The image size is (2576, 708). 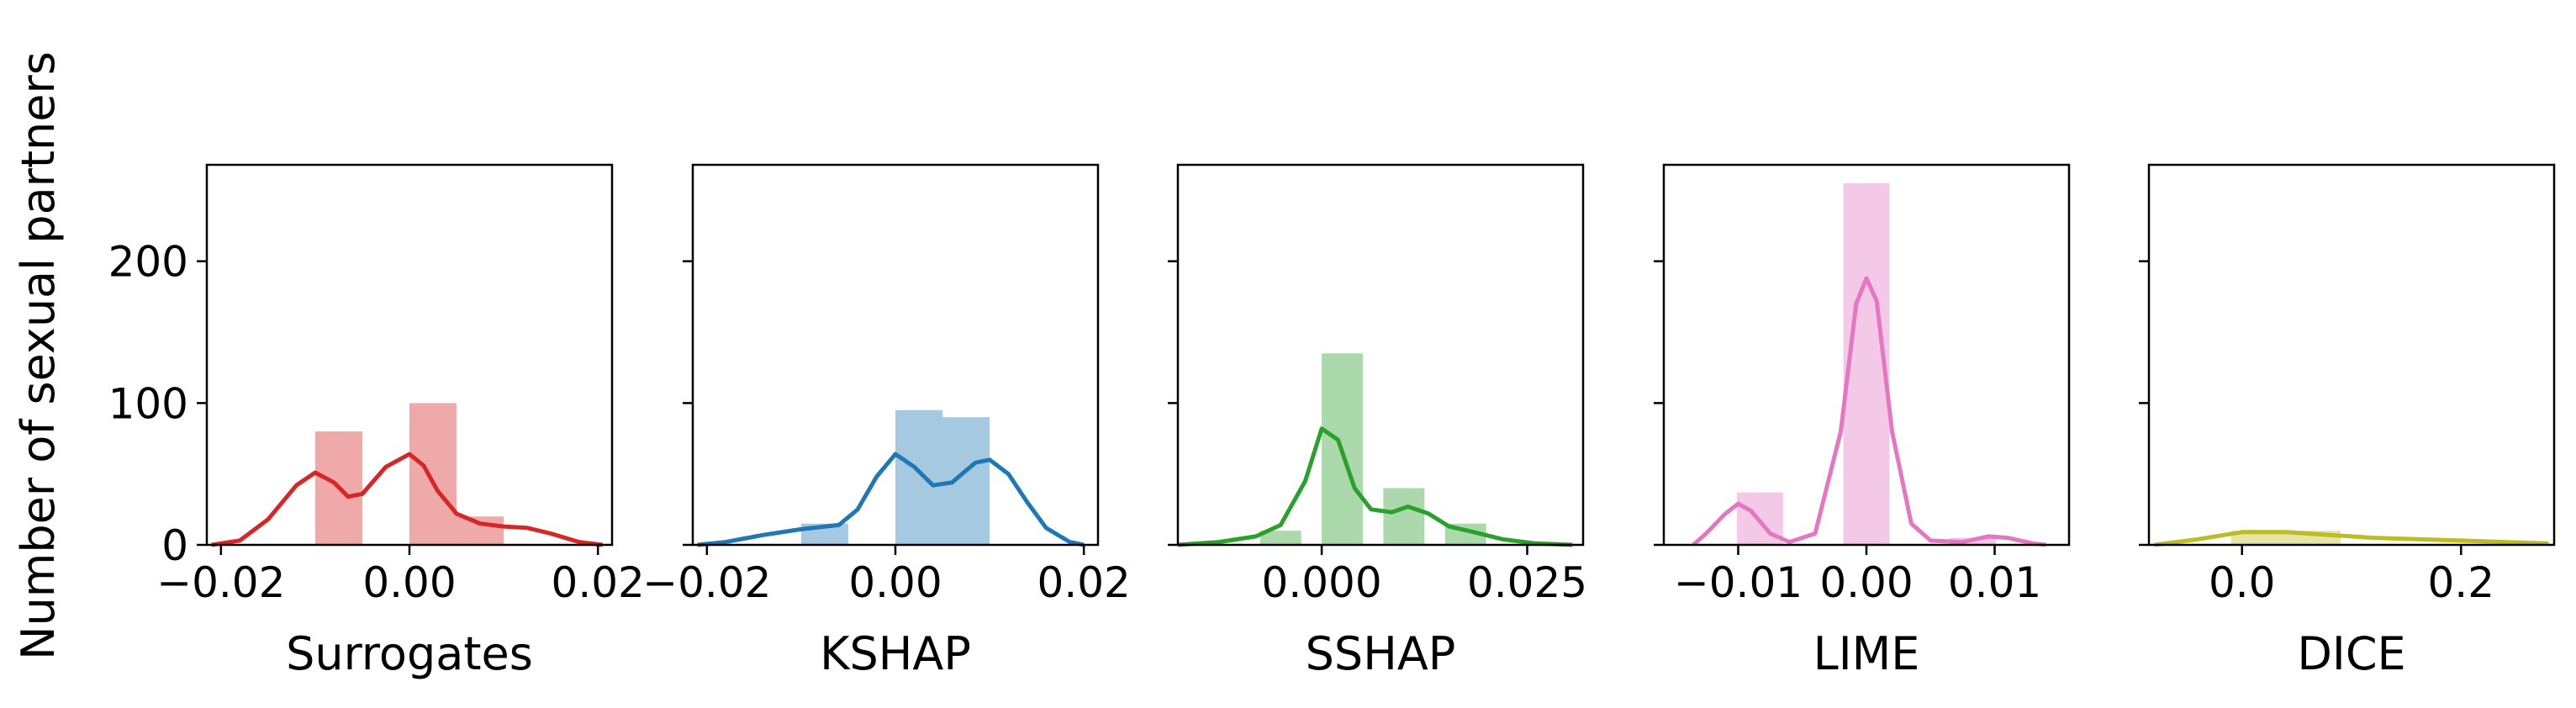 I want to click on x-axis-label: Surrogates, so click(x=409, y=654).